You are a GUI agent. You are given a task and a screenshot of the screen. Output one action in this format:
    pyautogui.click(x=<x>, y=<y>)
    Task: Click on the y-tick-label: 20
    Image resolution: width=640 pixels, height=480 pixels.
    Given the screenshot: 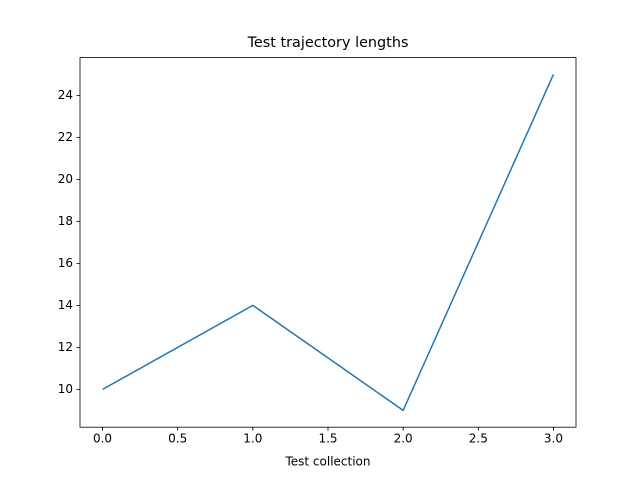 What is the action you would take?
    pyautogui.click(x=65, y=179)
    